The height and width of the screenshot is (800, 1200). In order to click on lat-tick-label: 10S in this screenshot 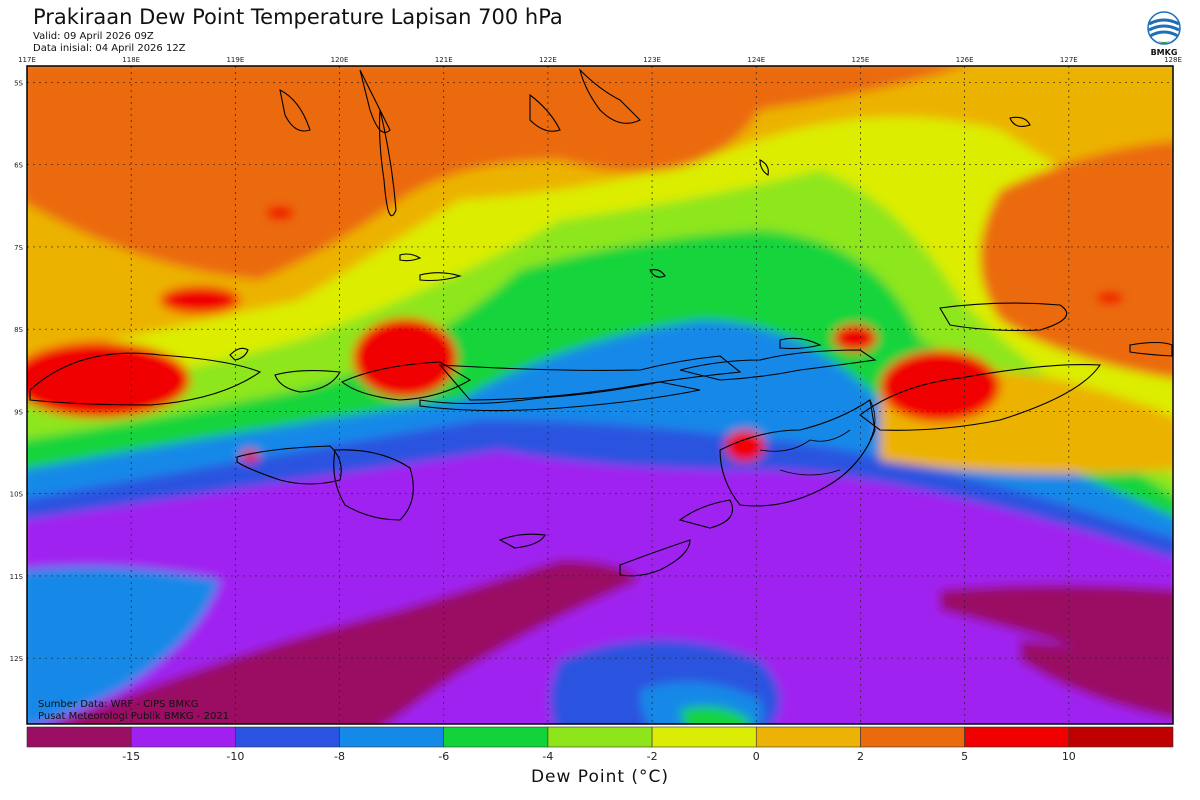, I will do `click(17, 495)`.